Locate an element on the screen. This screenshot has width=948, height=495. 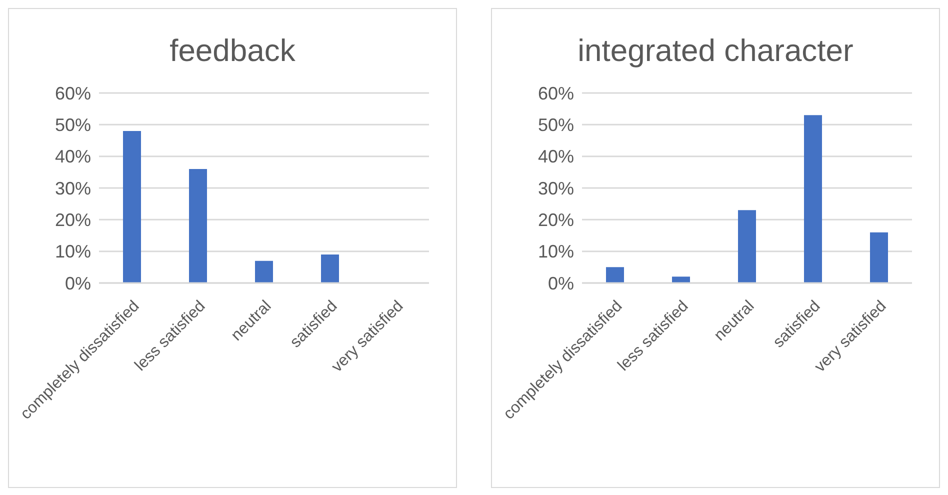
chart-title: feedback is located at coordinates (232, 51).